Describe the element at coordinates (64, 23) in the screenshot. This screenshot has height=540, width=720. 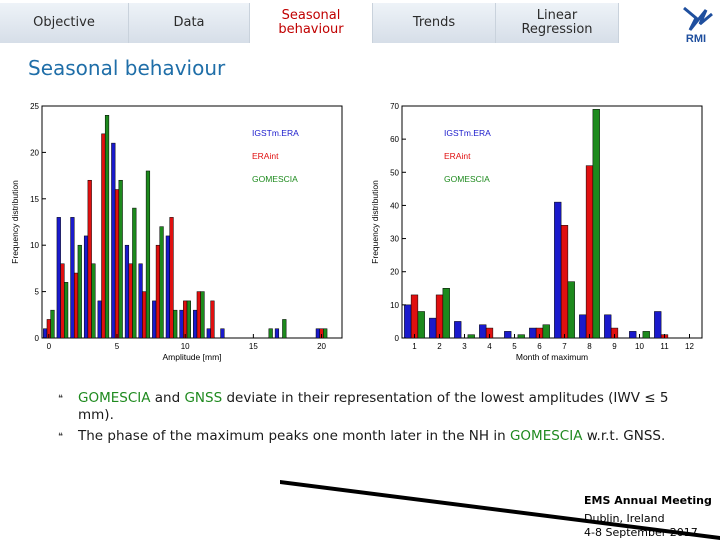
I see `tab-objective: Objective` at that location.